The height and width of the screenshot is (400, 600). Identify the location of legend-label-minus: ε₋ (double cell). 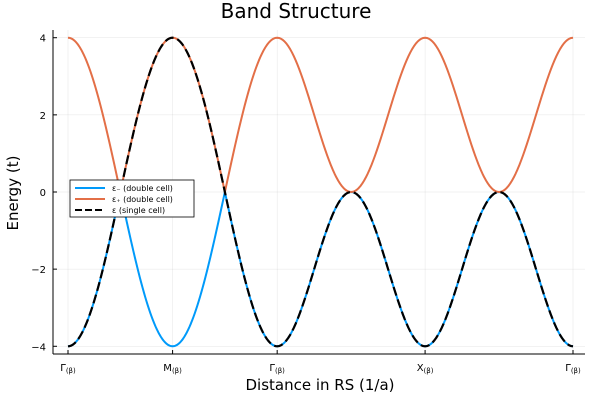
(142, 188).